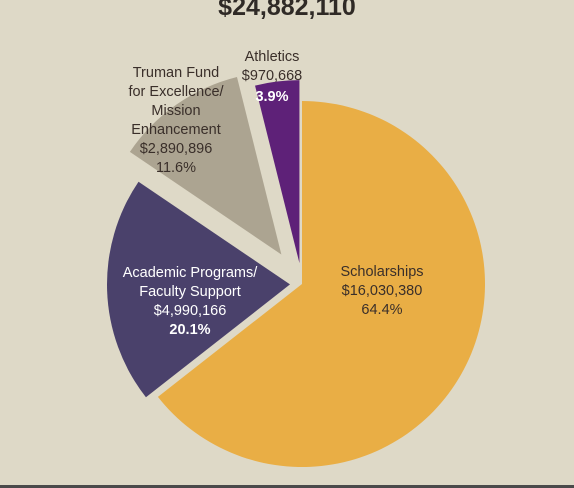 The image size is (574, 488). Describe the element at coordinates (382, 272) in the screenshot. I see `category-label: Scholarships` at that location.